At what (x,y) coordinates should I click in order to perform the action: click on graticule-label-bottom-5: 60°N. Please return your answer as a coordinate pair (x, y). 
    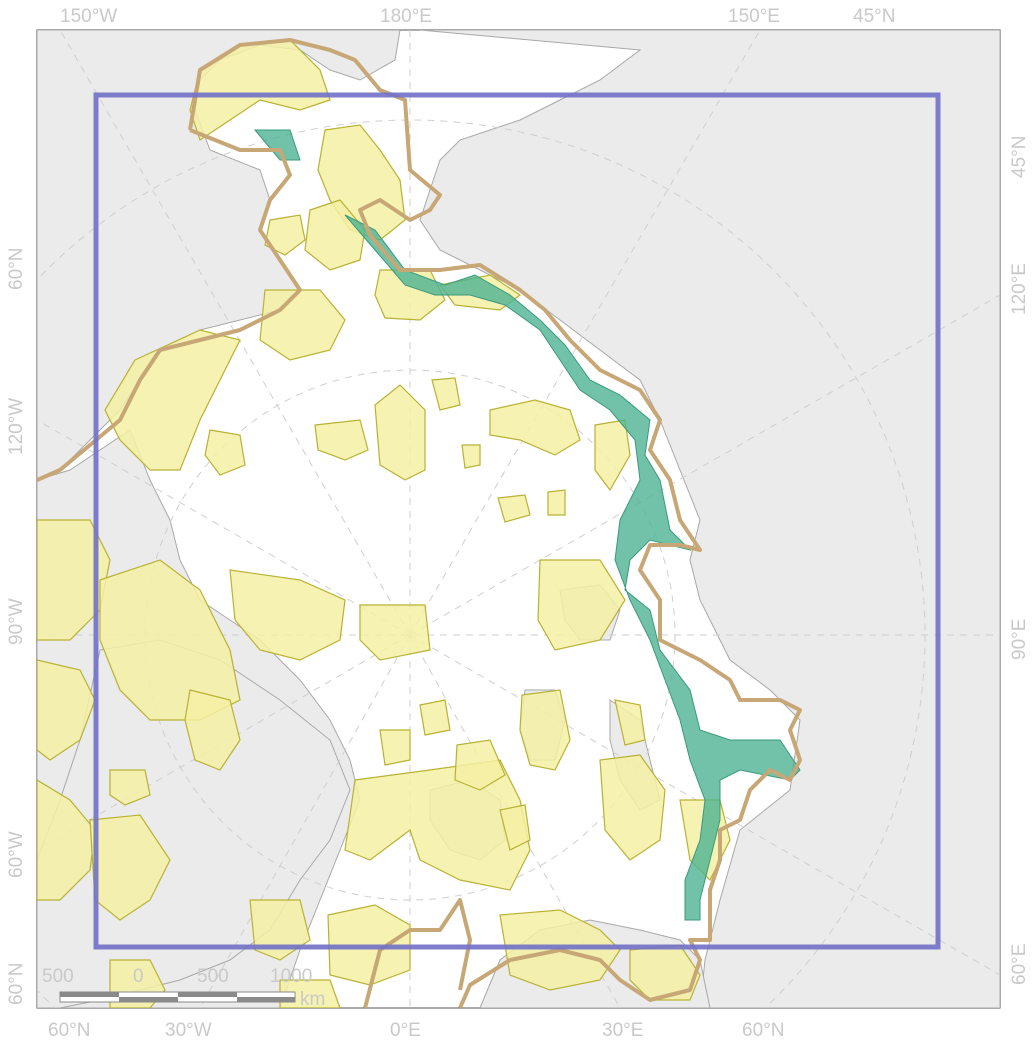
    Looking at the image, I should click on (763, 1030).